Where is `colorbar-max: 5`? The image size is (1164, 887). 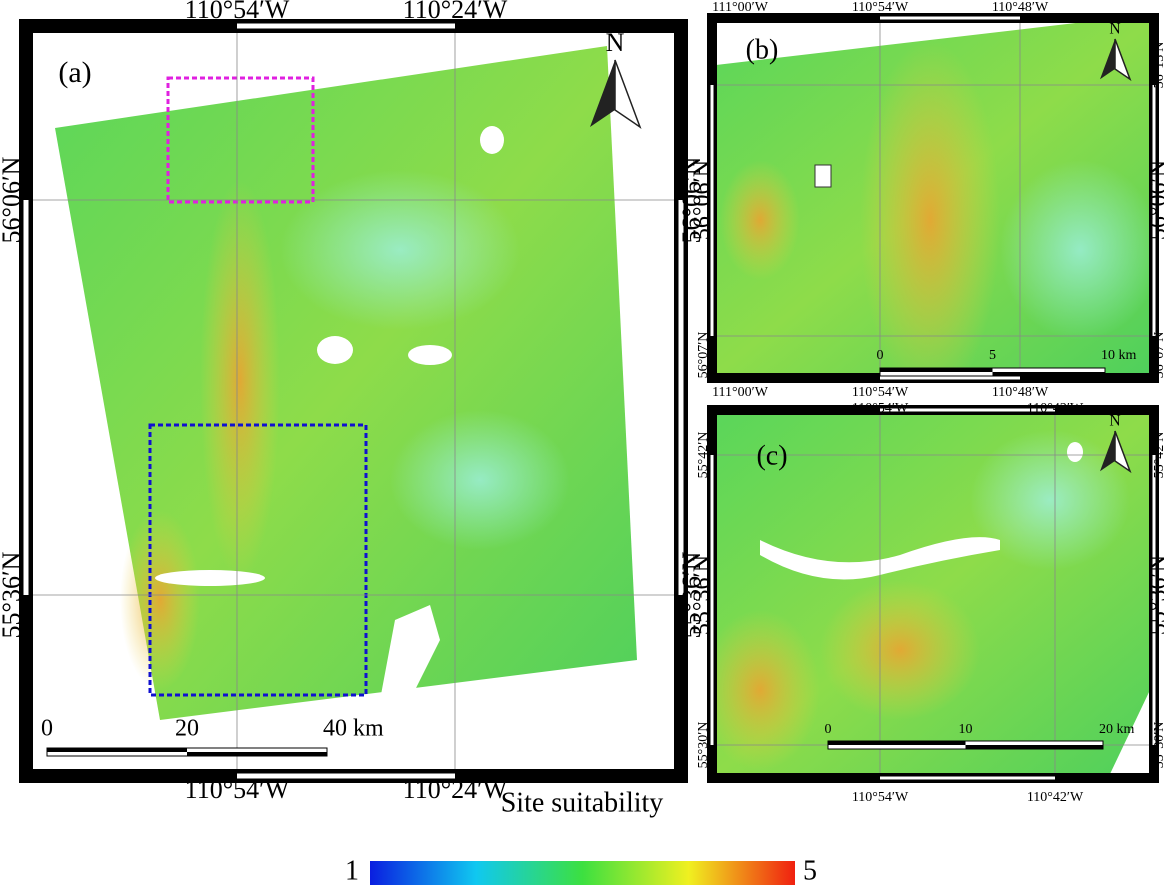
colorbar-max: 5 is located at coordinates (810, 870).